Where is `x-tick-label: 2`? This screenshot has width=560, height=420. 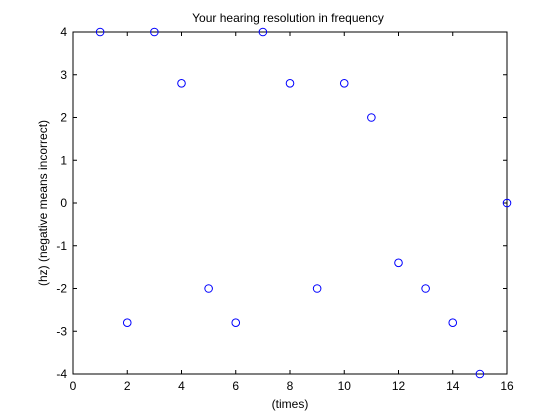 x-tick-label: 2 is located at coordinates (127, 386).